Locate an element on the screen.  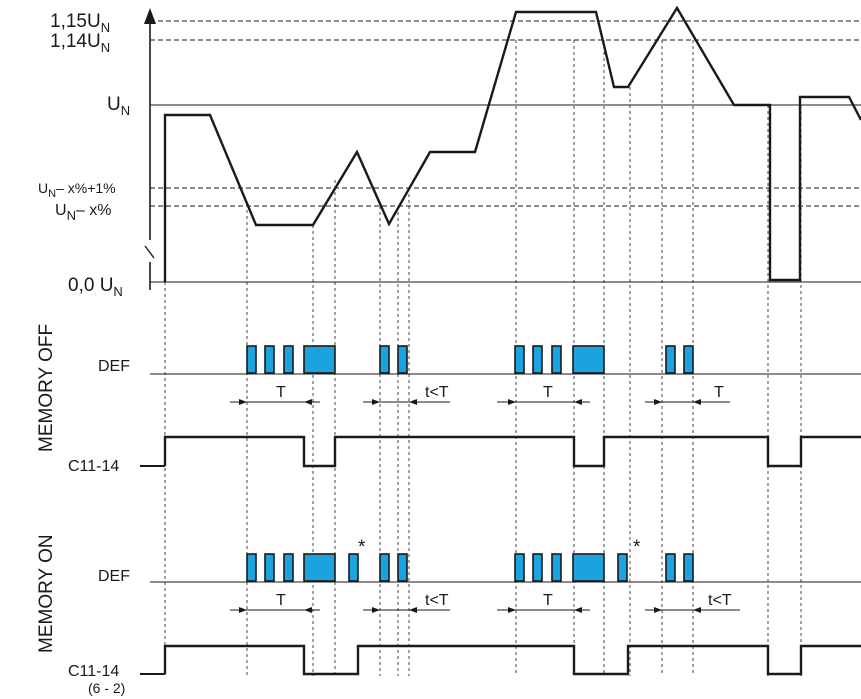
label-un: UN is located at coordinates (118, 106).